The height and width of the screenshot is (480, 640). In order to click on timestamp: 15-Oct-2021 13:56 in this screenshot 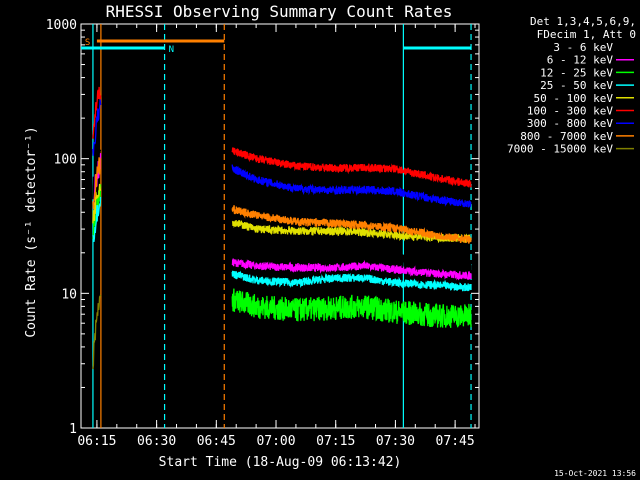, I will do `click(595, 473)`.